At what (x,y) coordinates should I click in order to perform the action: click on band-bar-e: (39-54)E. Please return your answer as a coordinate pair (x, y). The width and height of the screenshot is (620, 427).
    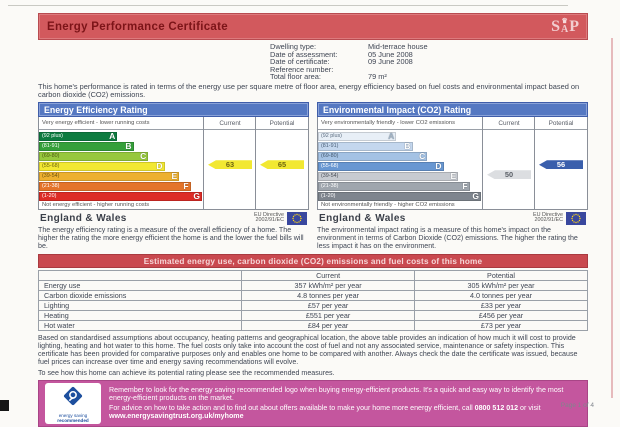
    Looking at the image, I should click on (109, 176).